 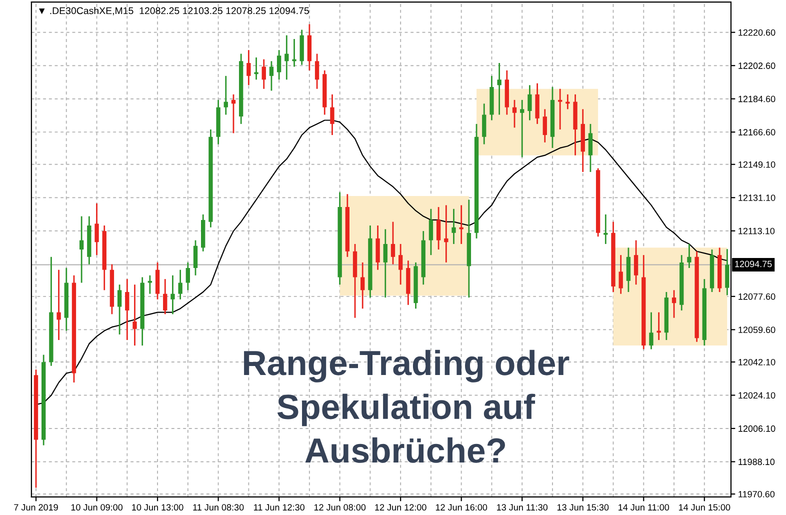 I want to click on y-tick-label: 12149.10, so click(x=757, y=164).